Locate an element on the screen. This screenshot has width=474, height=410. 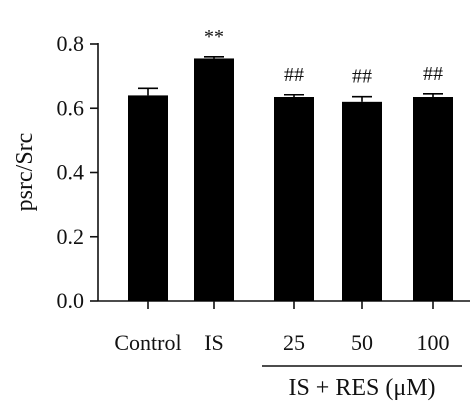
y-axis-label: psrc/Src is located at coordinates (25, 172).